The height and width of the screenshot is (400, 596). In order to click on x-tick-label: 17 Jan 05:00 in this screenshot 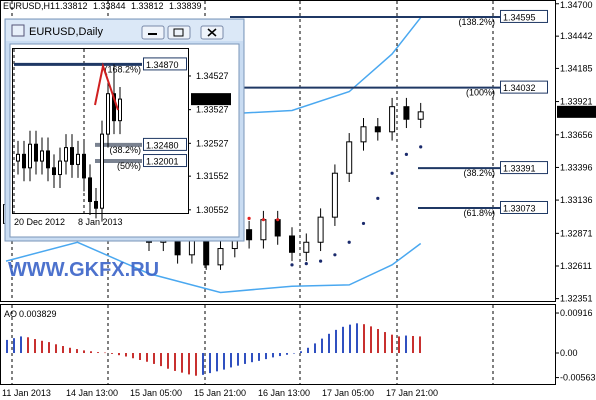, I will do `click(348, 393)`.